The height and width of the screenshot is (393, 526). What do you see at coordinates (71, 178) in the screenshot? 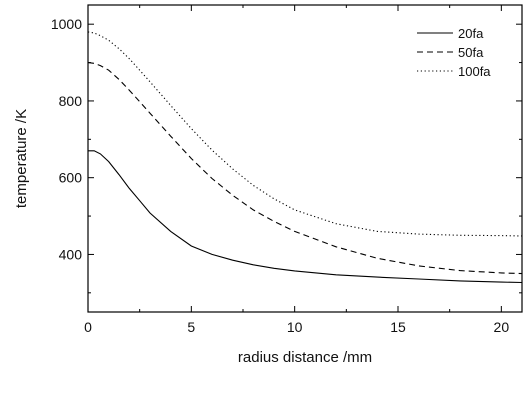
I see `y-tick-label: 600` at bounding box center [71, 178].